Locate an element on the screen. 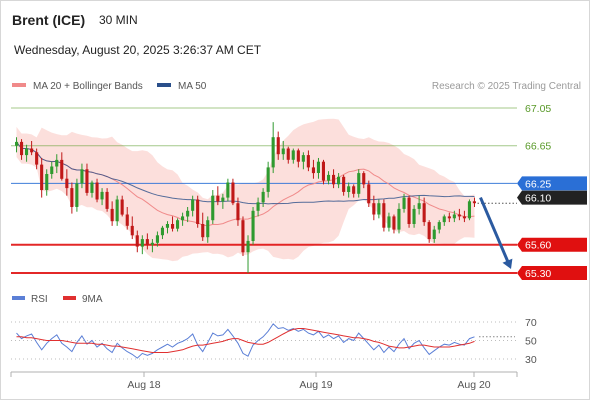  rsi-swatch is located at coordinates (18, 298).